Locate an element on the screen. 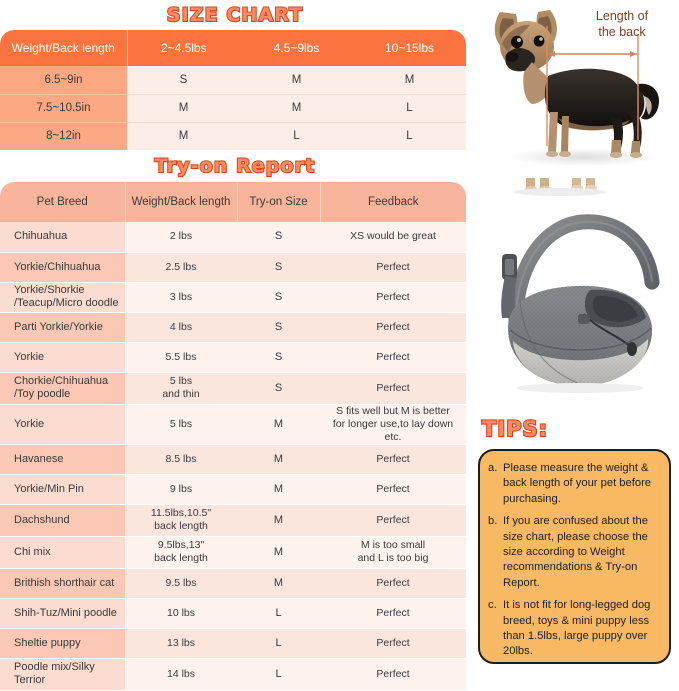  tryon-report-title: Try-on Report is located at coordinates (235, 166).